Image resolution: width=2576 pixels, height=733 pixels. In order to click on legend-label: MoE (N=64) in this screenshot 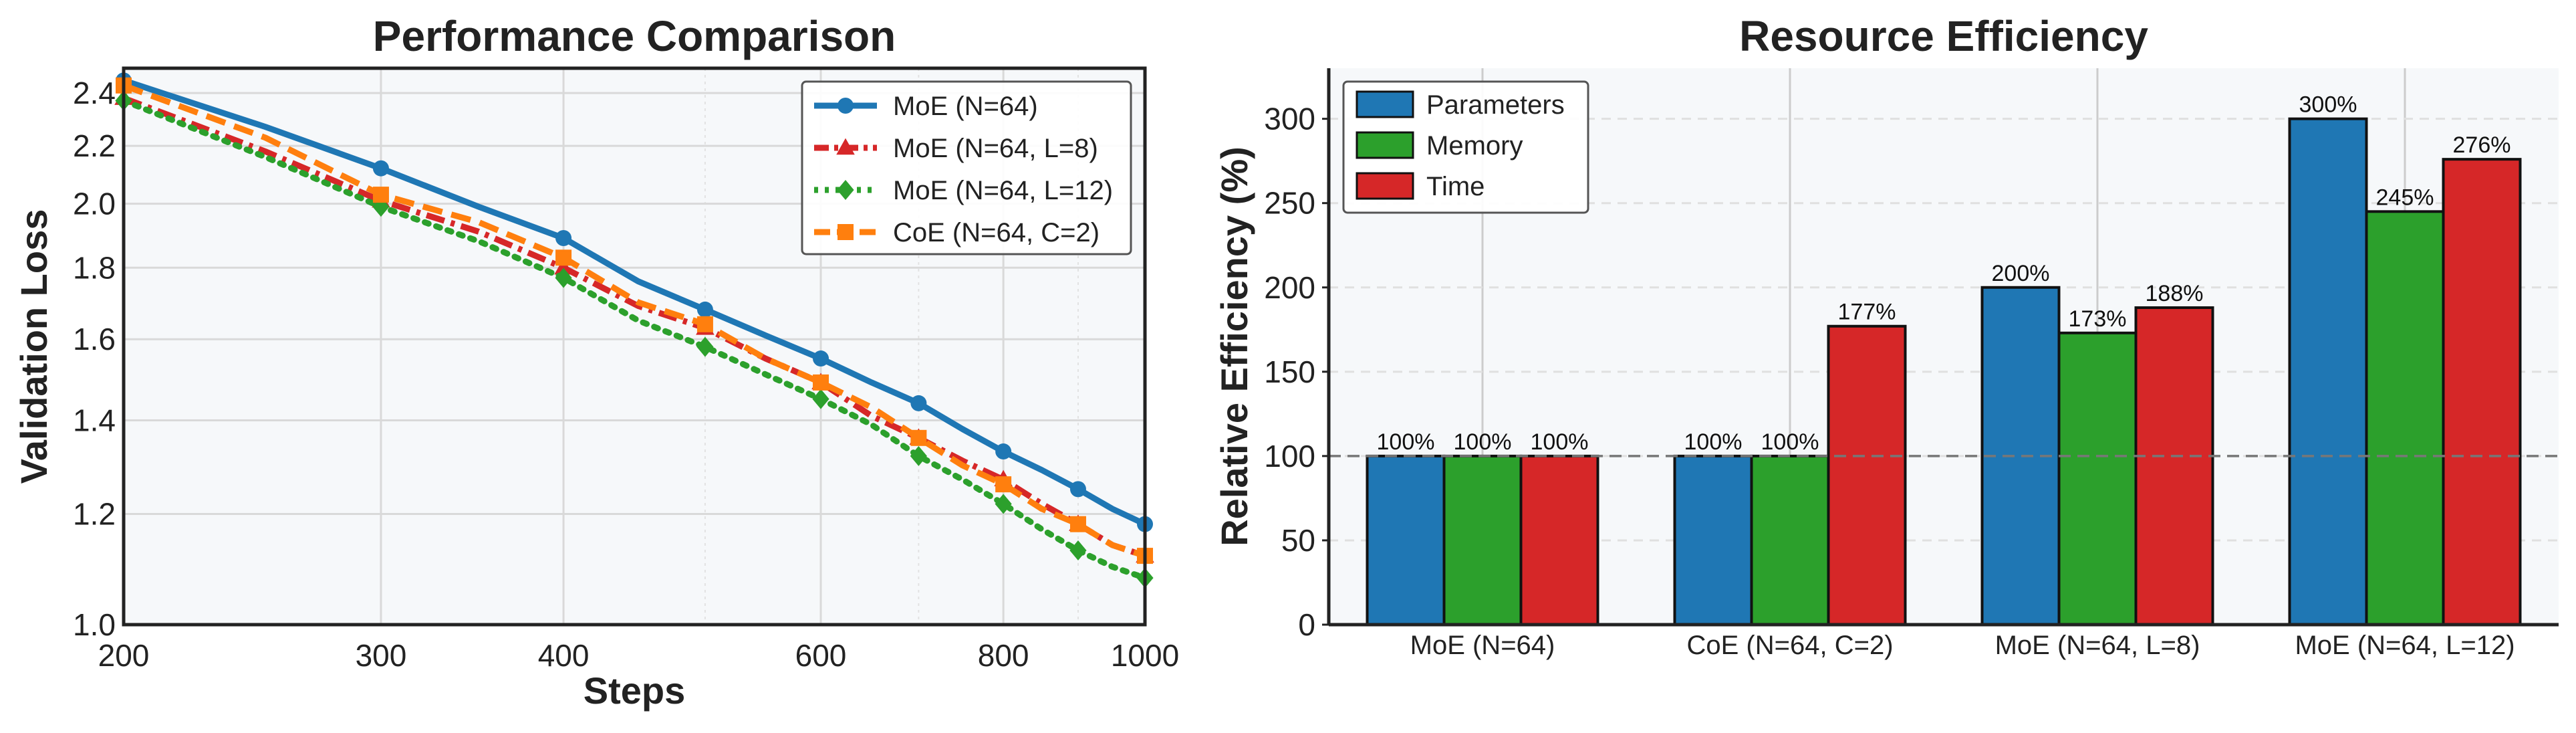, I will do `click(965, 106)`.